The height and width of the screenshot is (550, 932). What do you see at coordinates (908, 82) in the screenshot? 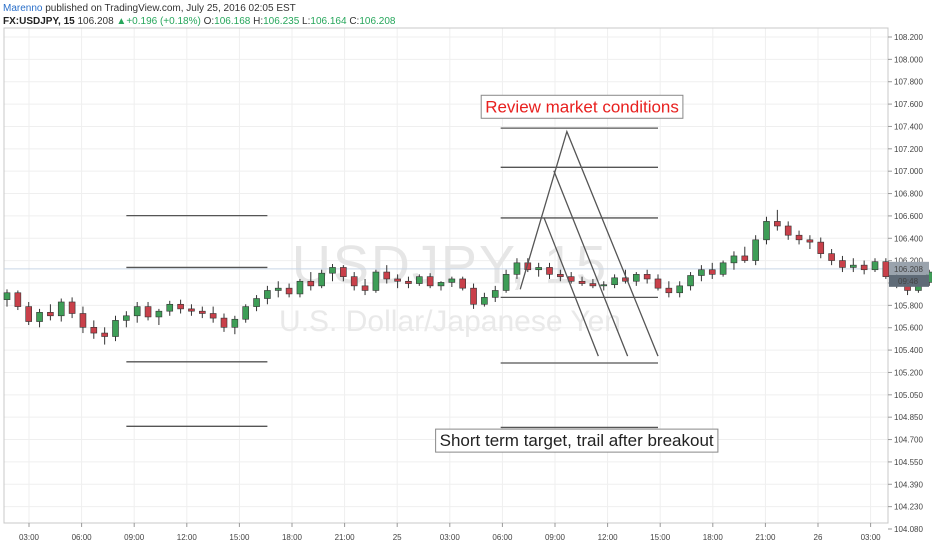
I see `y-tick-label: 107.800` at bounding box center [908, 82].